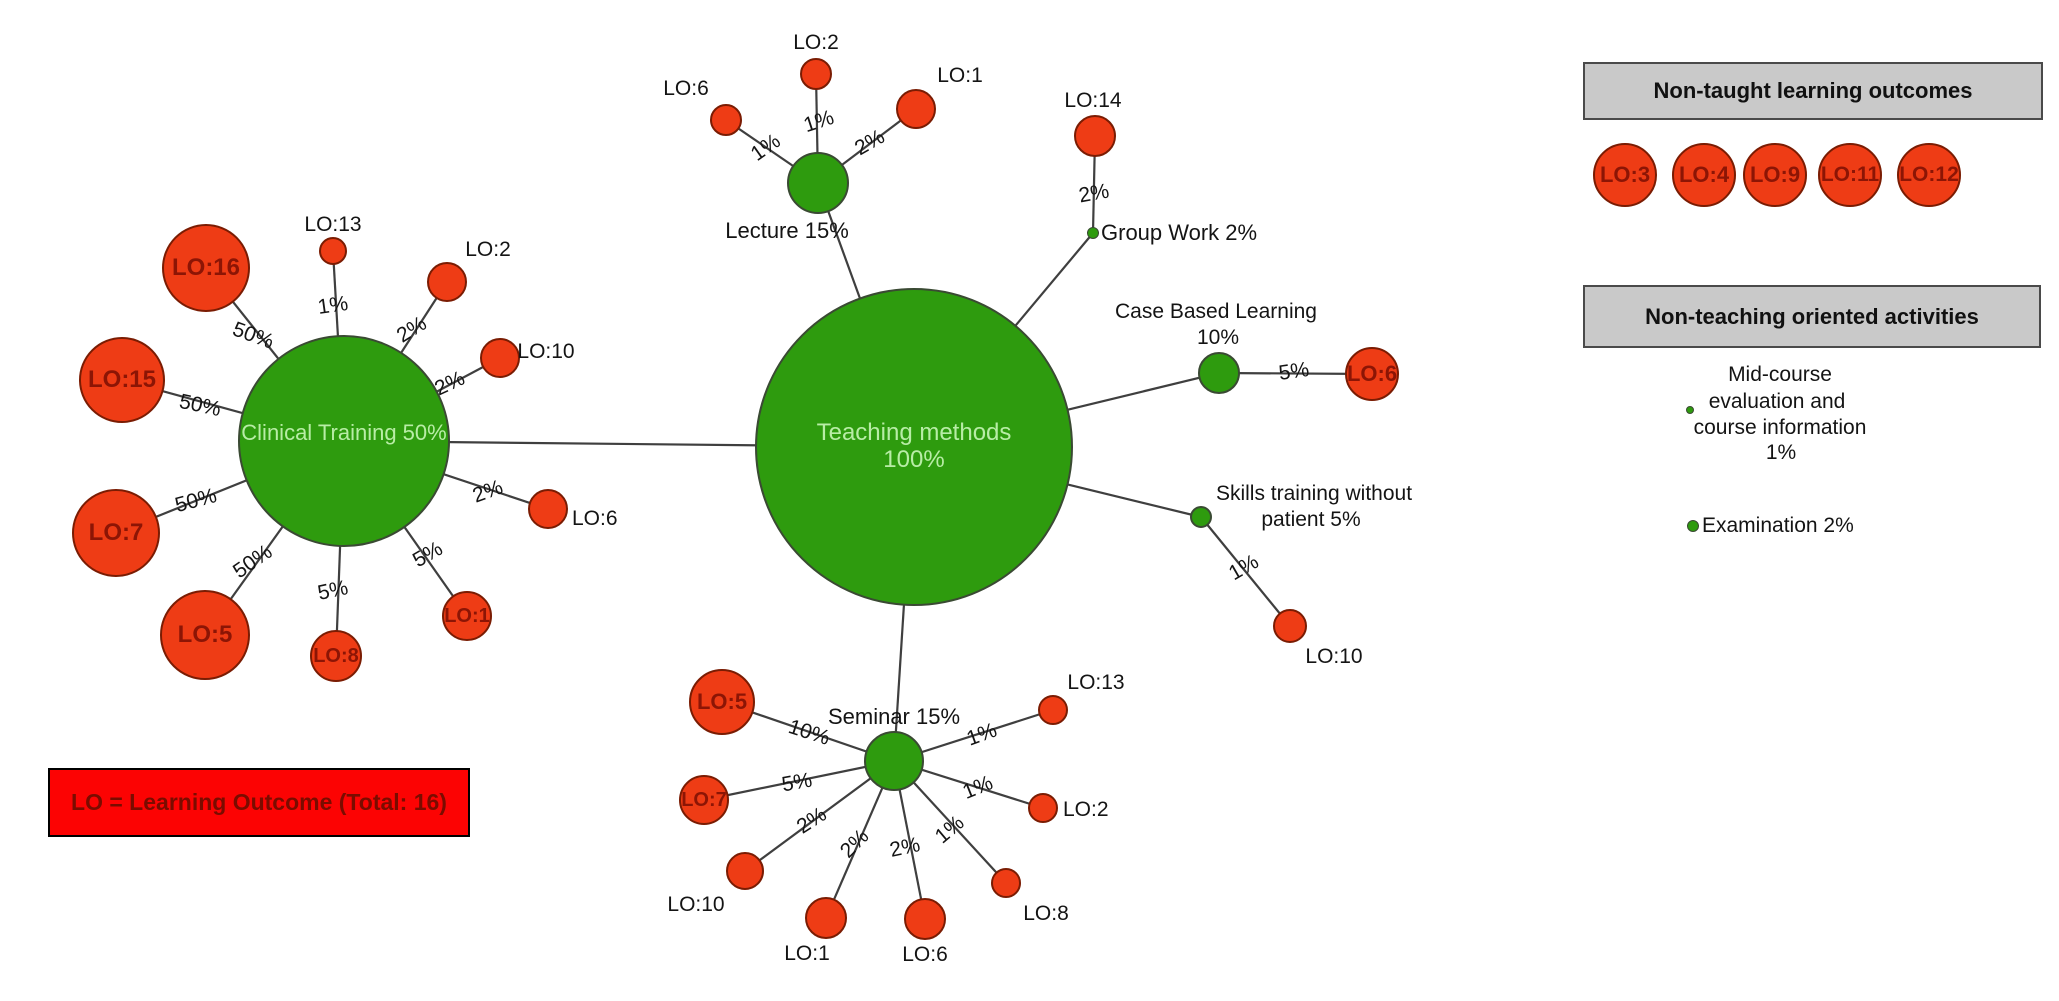  What do you see at coordinates (1046, 913) in the screenshot?
I see `seminar-lo8-label: LO:8` at bounding box center [1046, 913].